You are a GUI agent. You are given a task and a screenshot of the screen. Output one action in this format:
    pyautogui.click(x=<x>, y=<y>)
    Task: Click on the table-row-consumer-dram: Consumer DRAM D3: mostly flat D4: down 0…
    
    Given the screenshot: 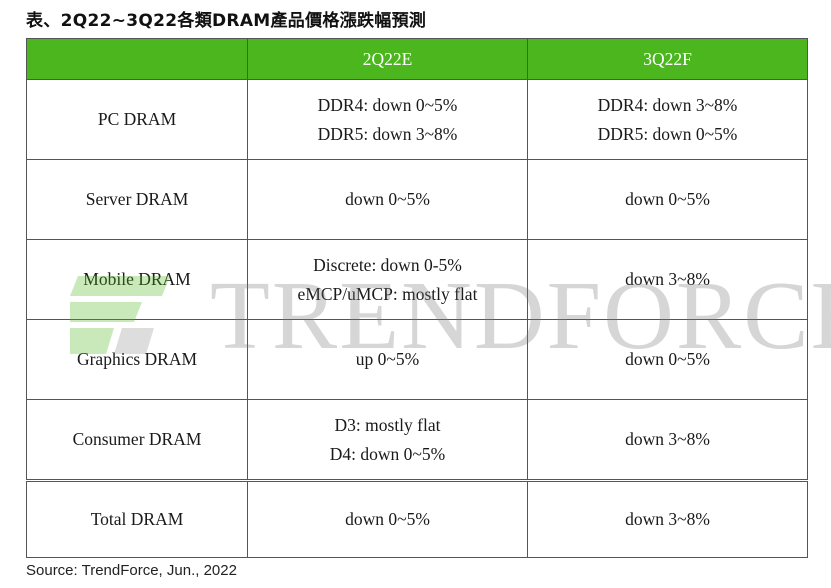 What is the action you would take?
    pyautogui.click(x=417, y=440)
    